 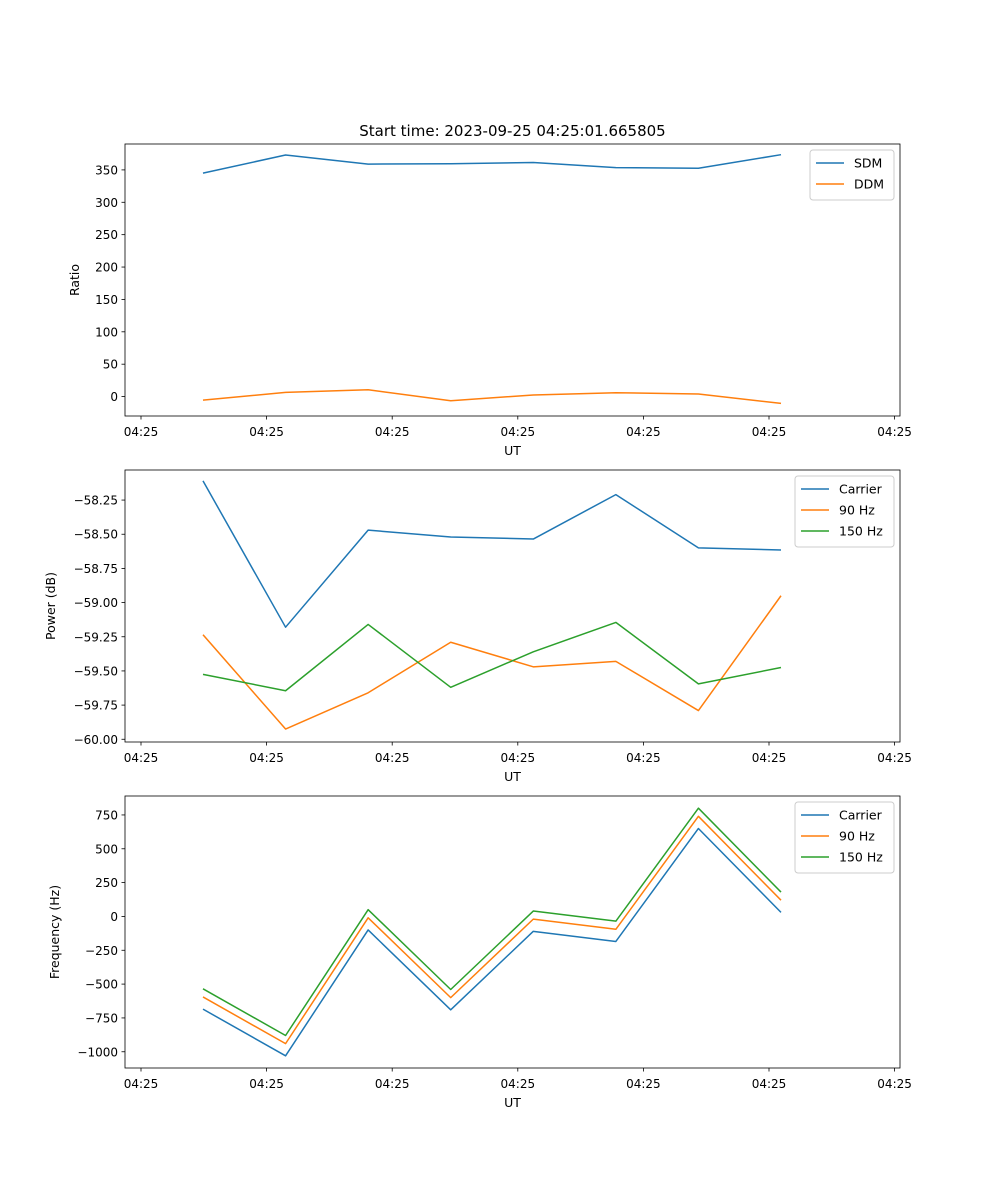 What do you see at coordinates (492, 163) in the screenshot?
I see `series-line-sdm` at bounding box center [492, 163].